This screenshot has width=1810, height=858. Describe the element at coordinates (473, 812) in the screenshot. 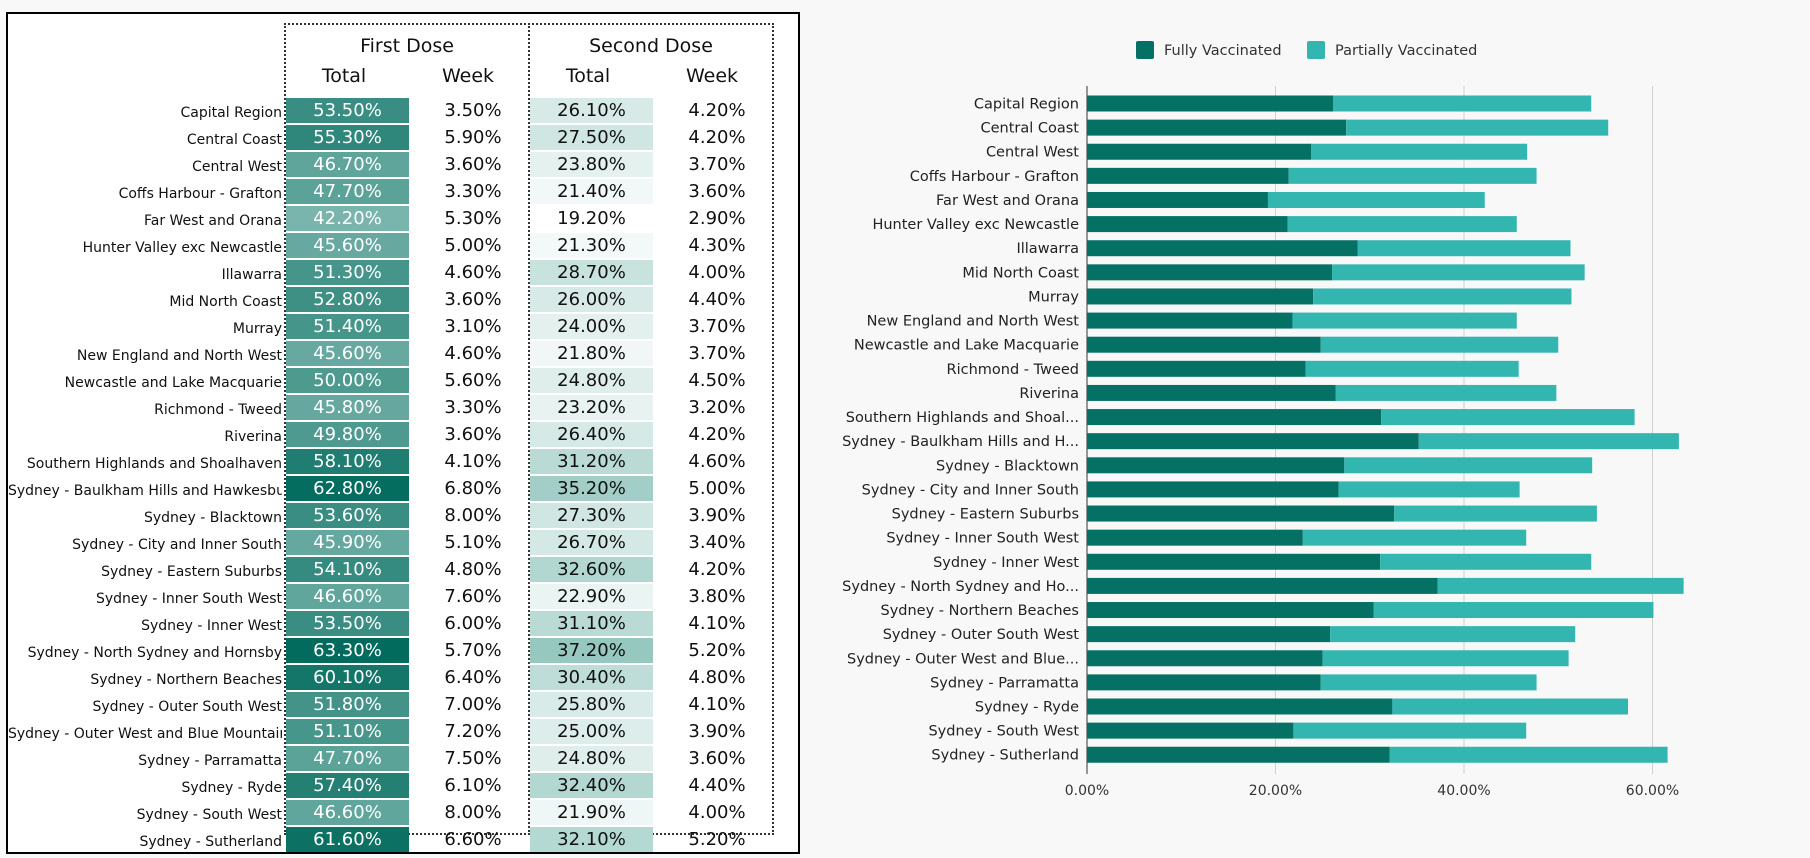

I see `first-week-cell: 8.00%` at that location.